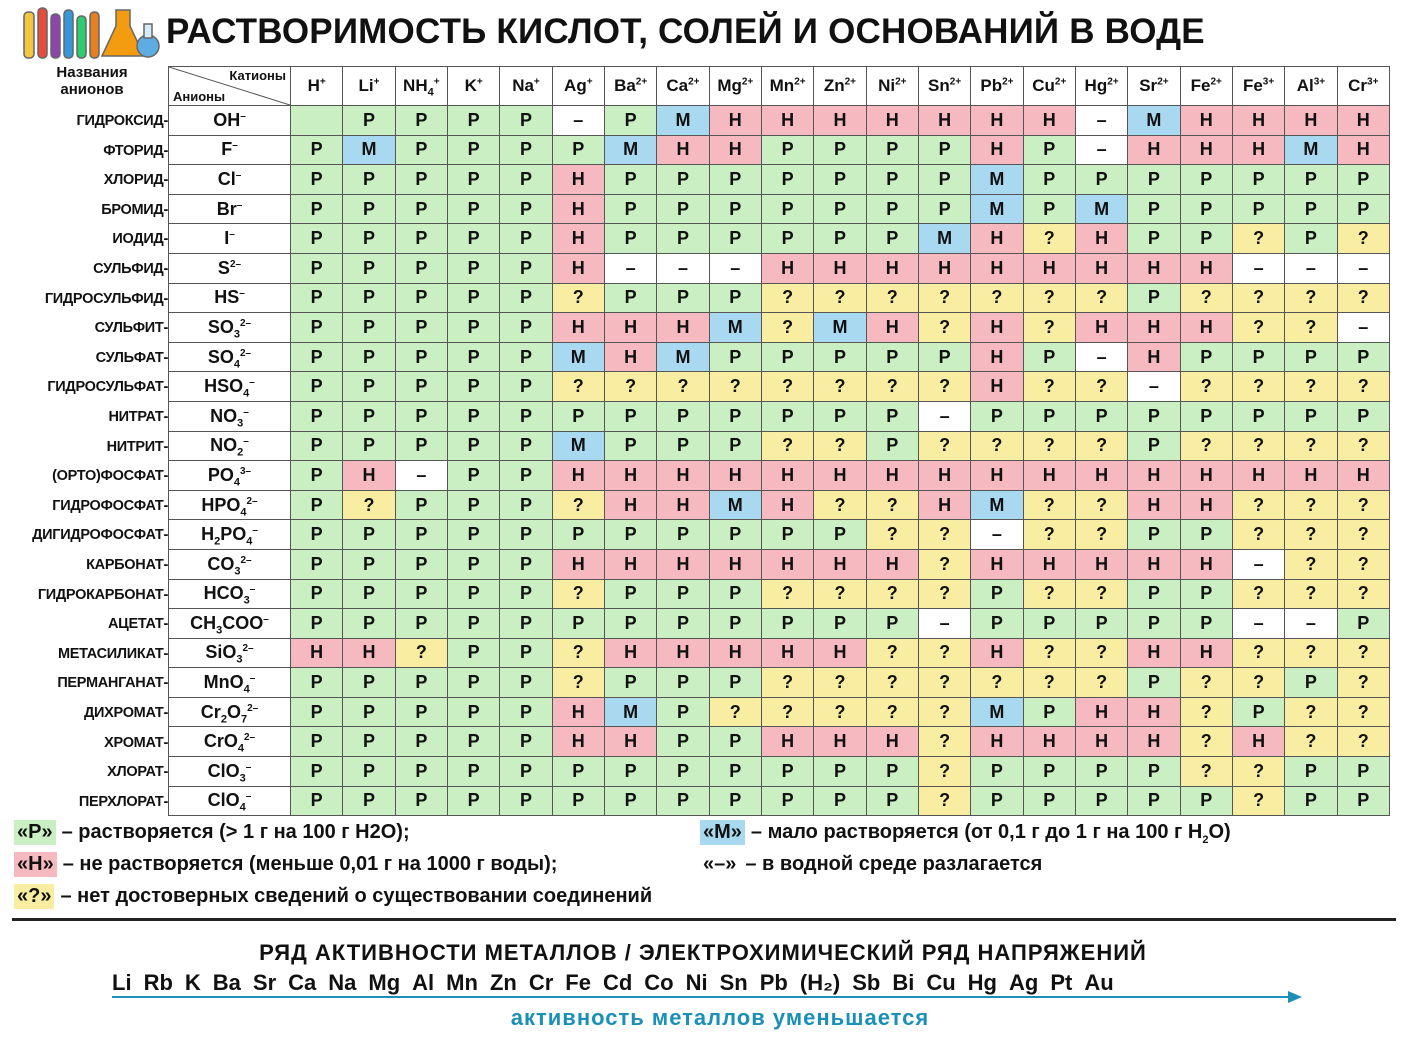  What do you see at coordinates (135, 150) in the screenshot?
I see `anion-name: ФТОРИД-` at bounding box center [135, 150].